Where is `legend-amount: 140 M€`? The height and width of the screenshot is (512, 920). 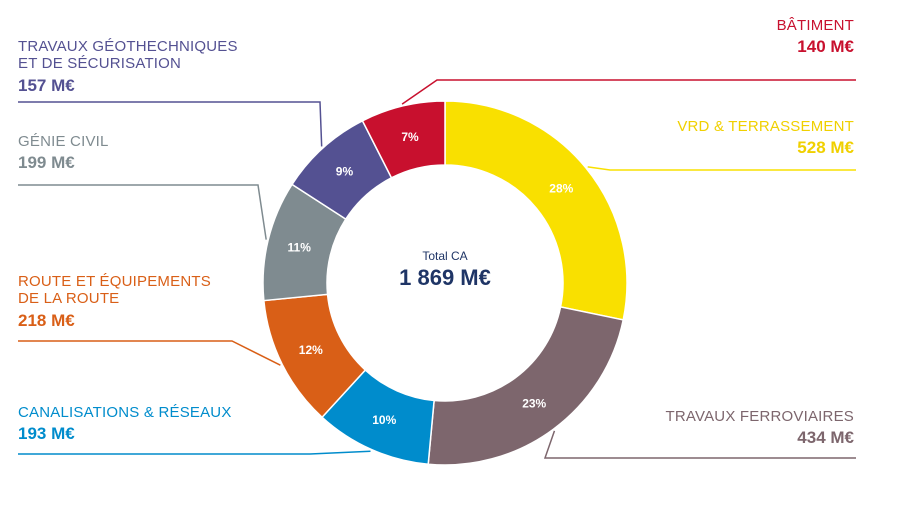 legend-amount: 140 M€ is located at coordinates (825, 47).